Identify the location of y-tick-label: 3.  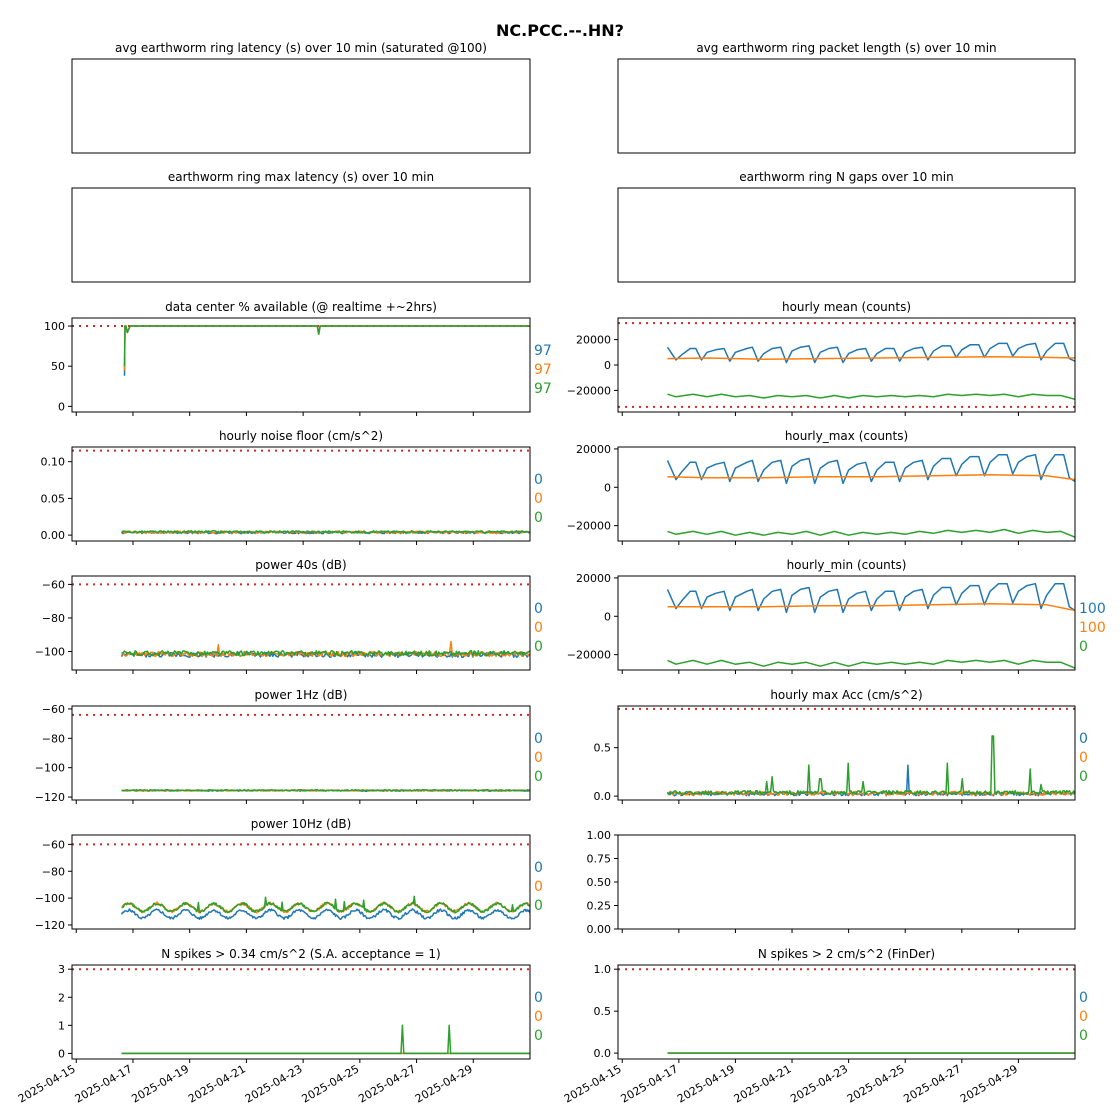
(61, 969).